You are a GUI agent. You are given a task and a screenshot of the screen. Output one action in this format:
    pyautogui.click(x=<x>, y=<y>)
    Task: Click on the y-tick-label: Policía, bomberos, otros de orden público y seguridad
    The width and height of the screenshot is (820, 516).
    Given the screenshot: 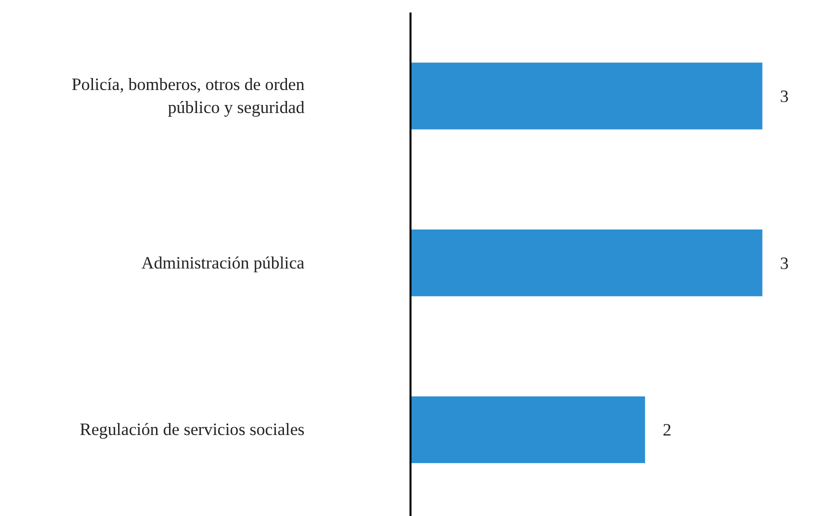 What is the action you would take?
    pyautogui.click(x=188, y=96)
    